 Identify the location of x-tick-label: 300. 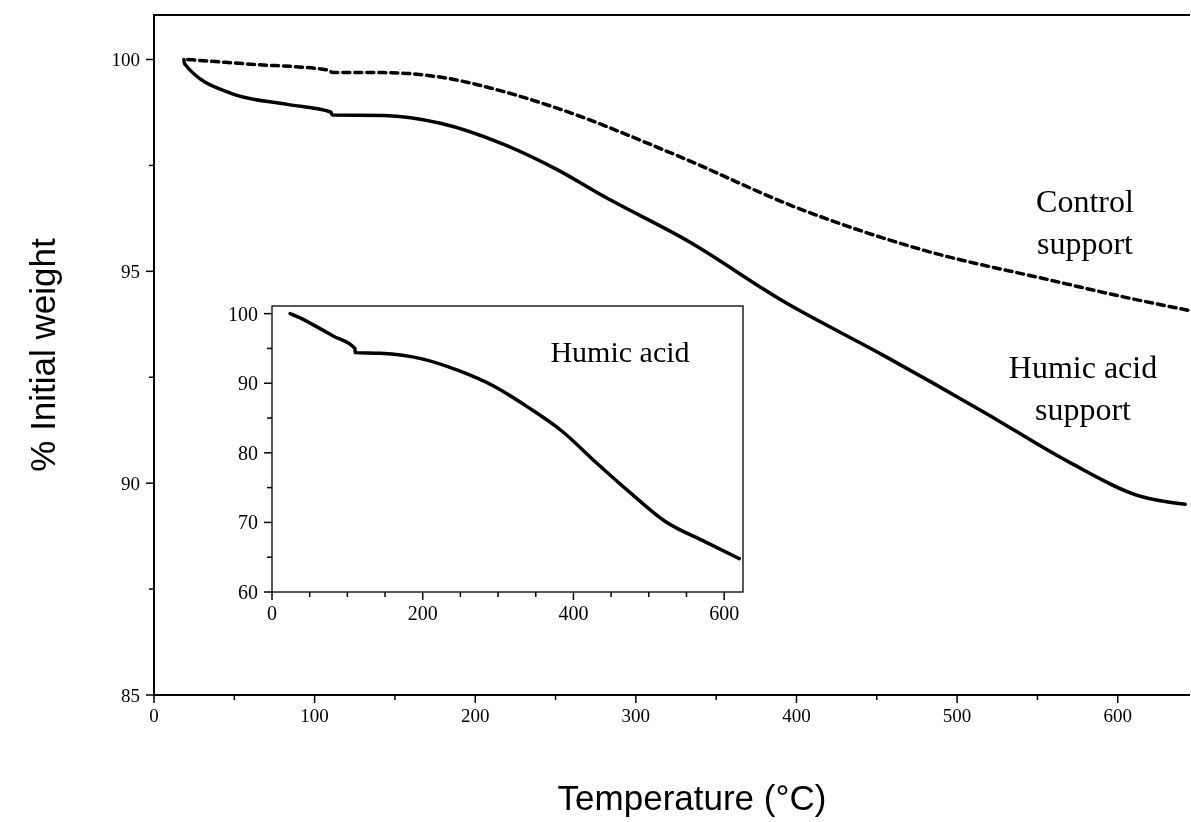
(636, 715).